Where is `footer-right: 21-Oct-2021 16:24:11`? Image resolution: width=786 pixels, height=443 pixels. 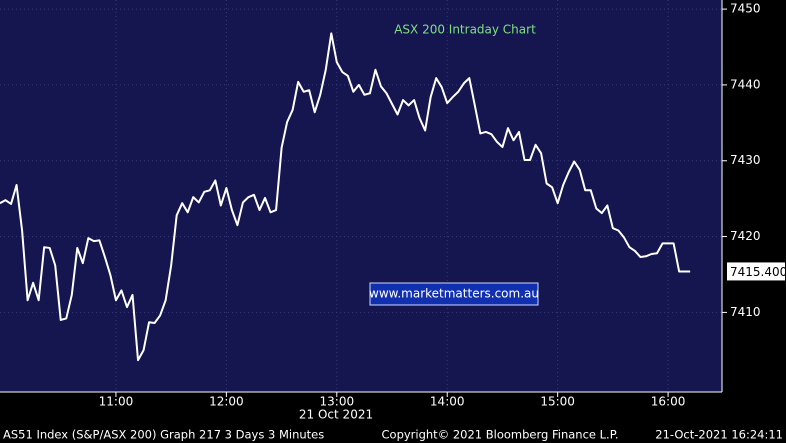
footer-right: 21-Oct-2021 16:24:11 is located at coordinates (719, 435).